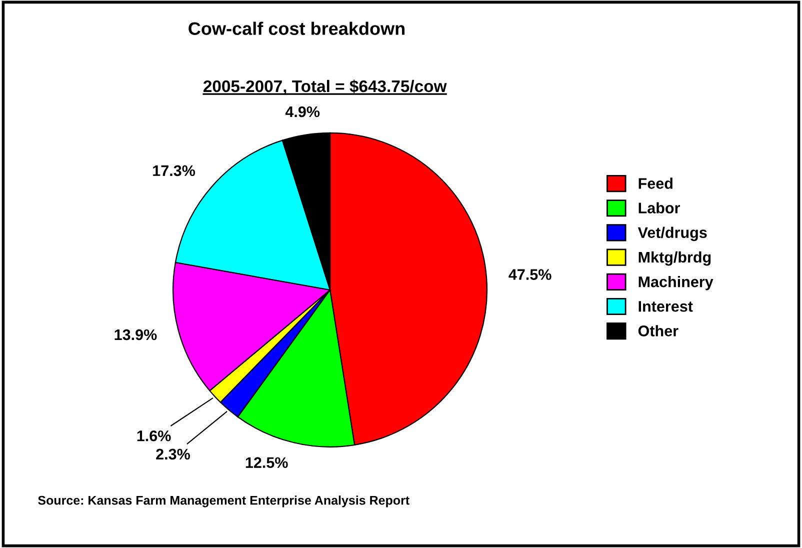  Describe the element at coordinates (154, 436) in the screenshot. I see `data-label: 1.6%` at that location.